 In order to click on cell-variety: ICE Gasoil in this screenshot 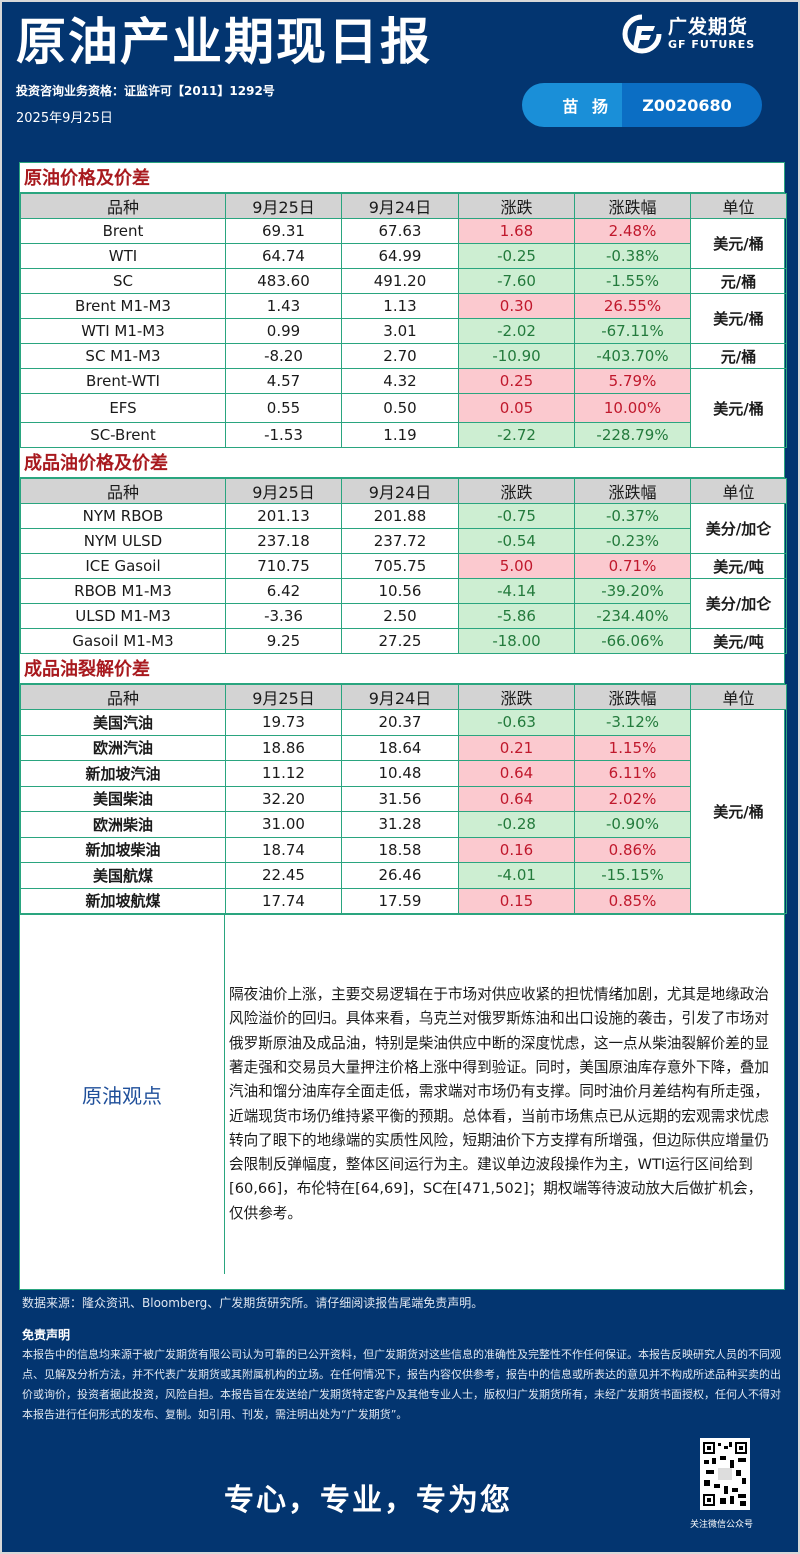, I will do `click(123, 566)`.